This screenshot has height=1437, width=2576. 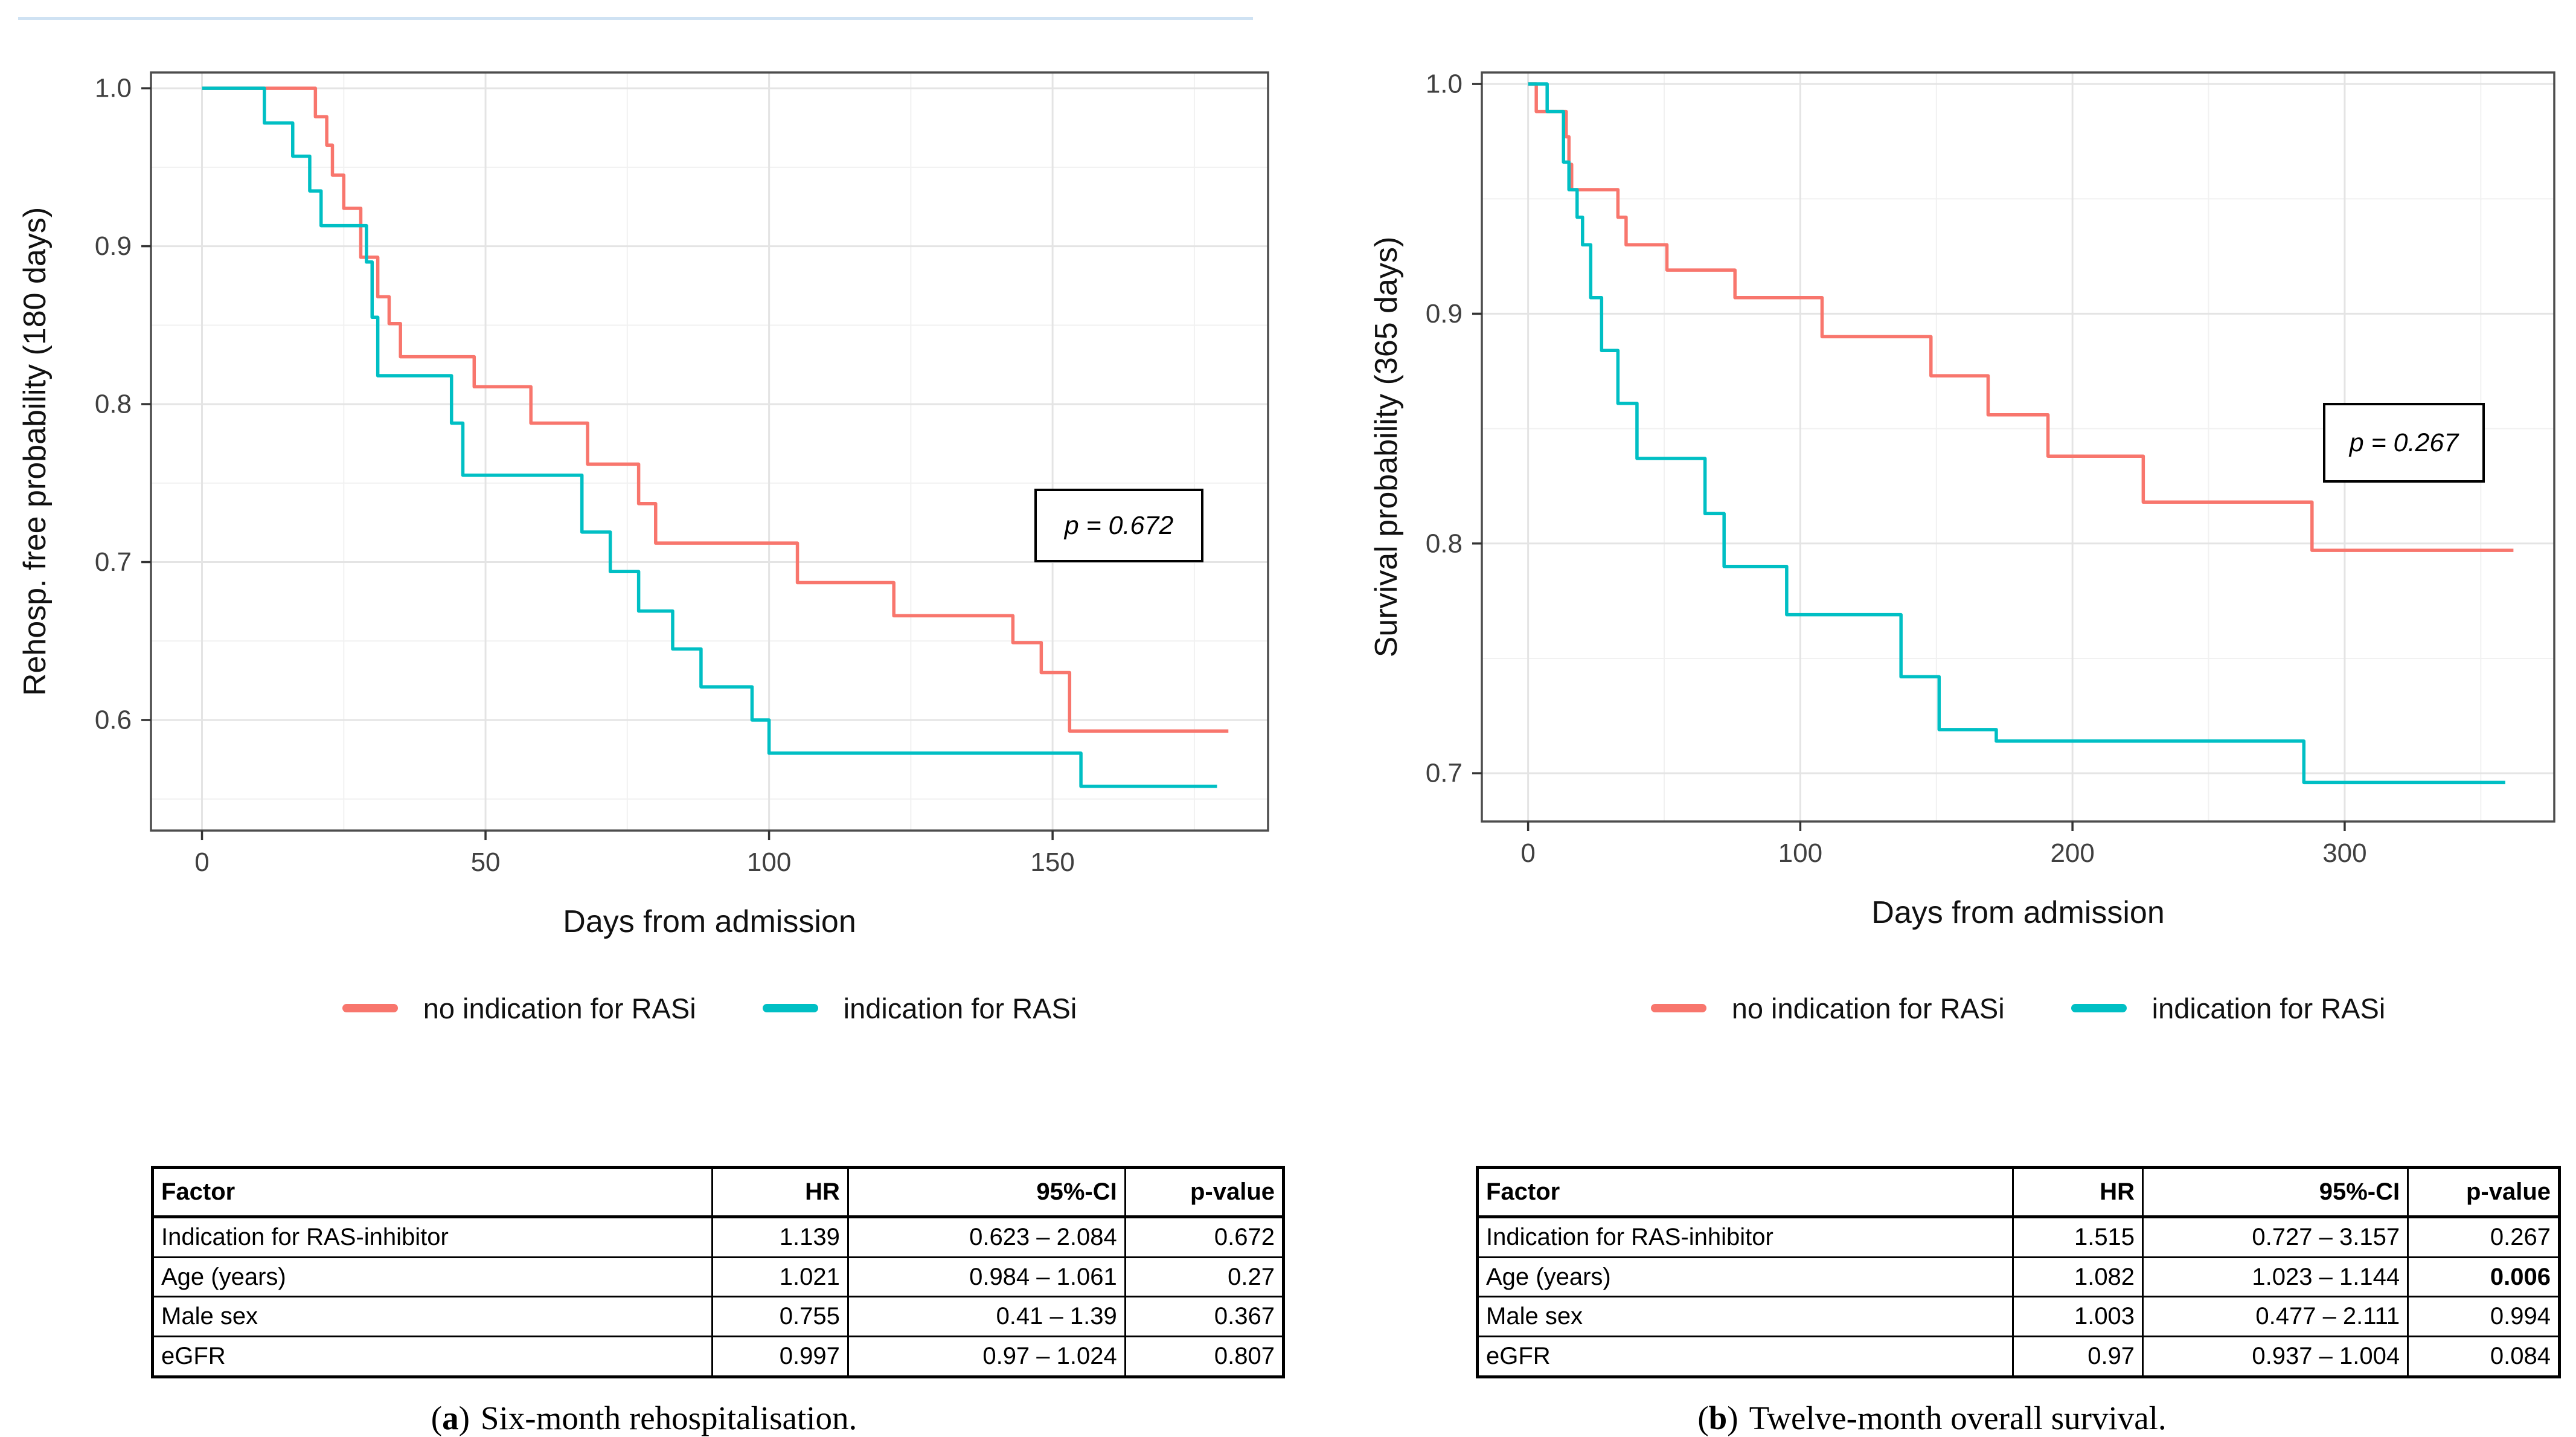 I want to click on cell-factor: Age (years), so click(x=432, y=1277).